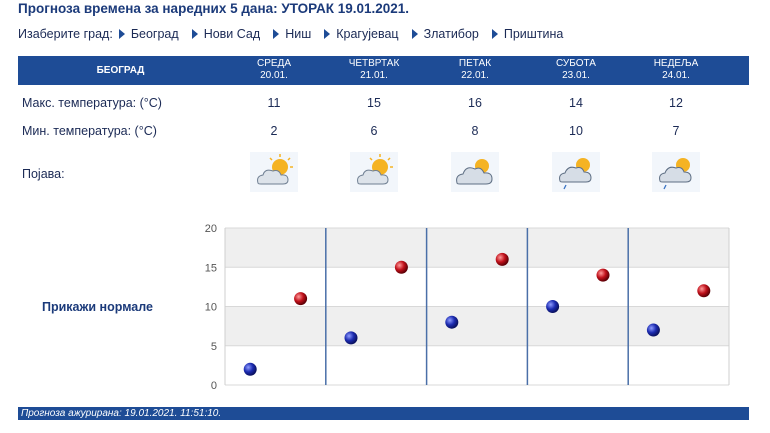 The image size is (770, 433). I want to click on phenomena-label: Појава:, so click(43, 174).